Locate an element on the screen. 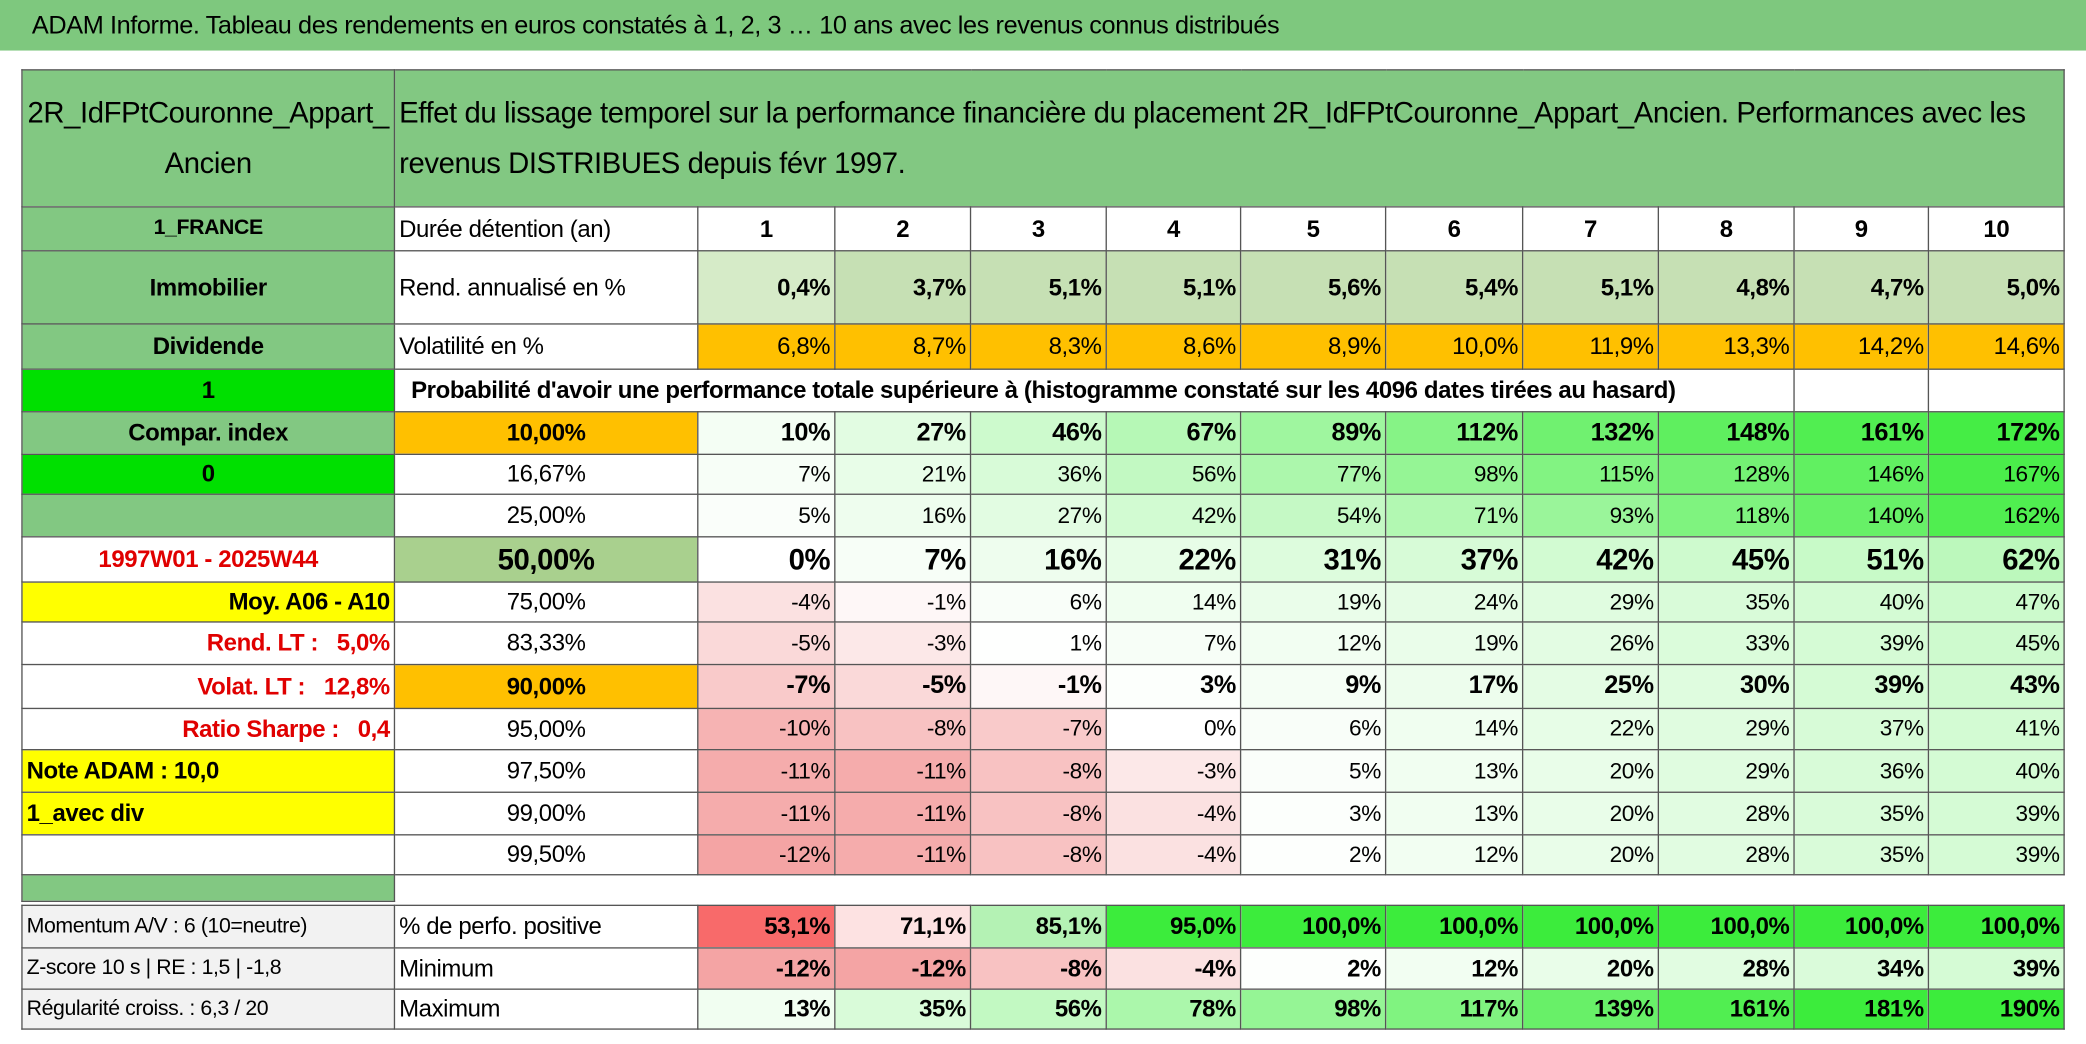 This screenshot has width=2086, height=1044. quantile-value: 28% is located at coordinates (1726, 813).